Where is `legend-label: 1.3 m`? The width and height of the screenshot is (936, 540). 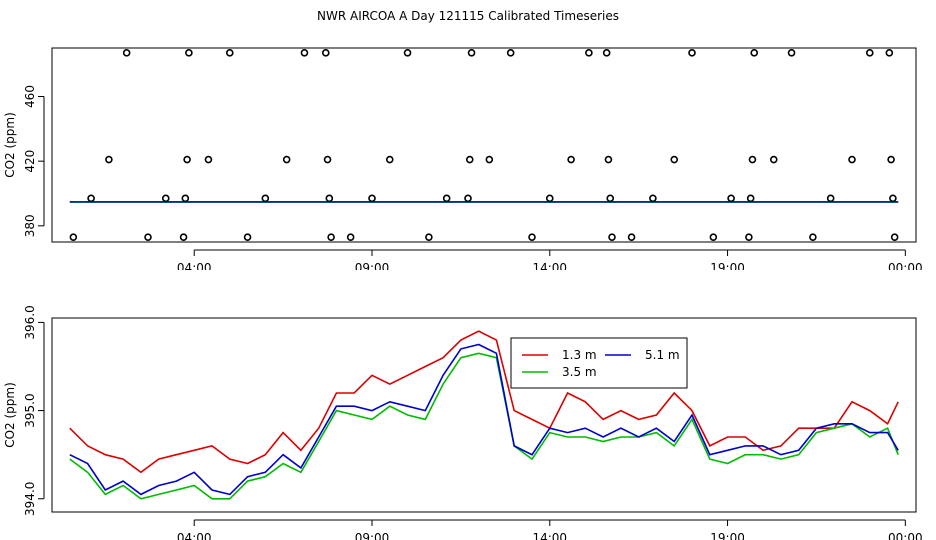
legend-label: 1.3 m is located at coordinates (579, 355).